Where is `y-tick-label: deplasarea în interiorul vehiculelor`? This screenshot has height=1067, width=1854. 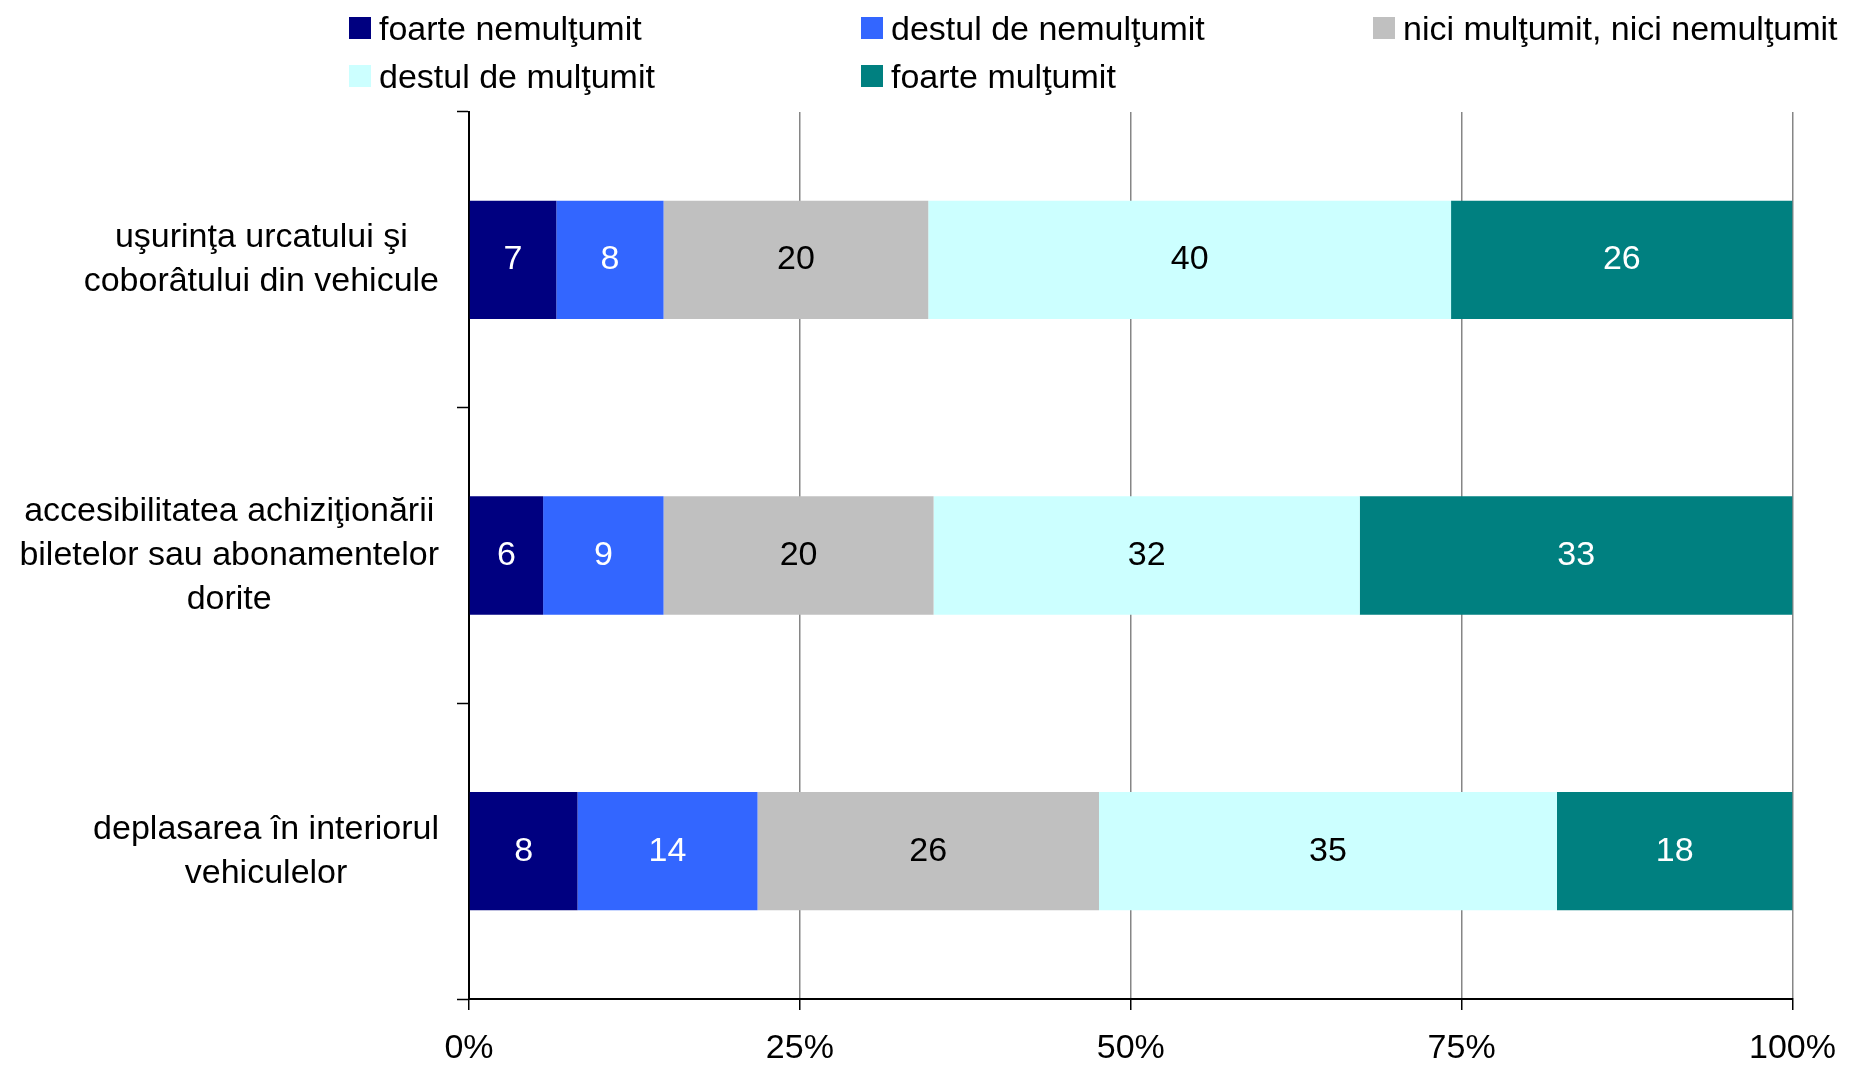
y-tick-label: deplasarea în interiorul vehiculelor is located at coordinates (266, 848).